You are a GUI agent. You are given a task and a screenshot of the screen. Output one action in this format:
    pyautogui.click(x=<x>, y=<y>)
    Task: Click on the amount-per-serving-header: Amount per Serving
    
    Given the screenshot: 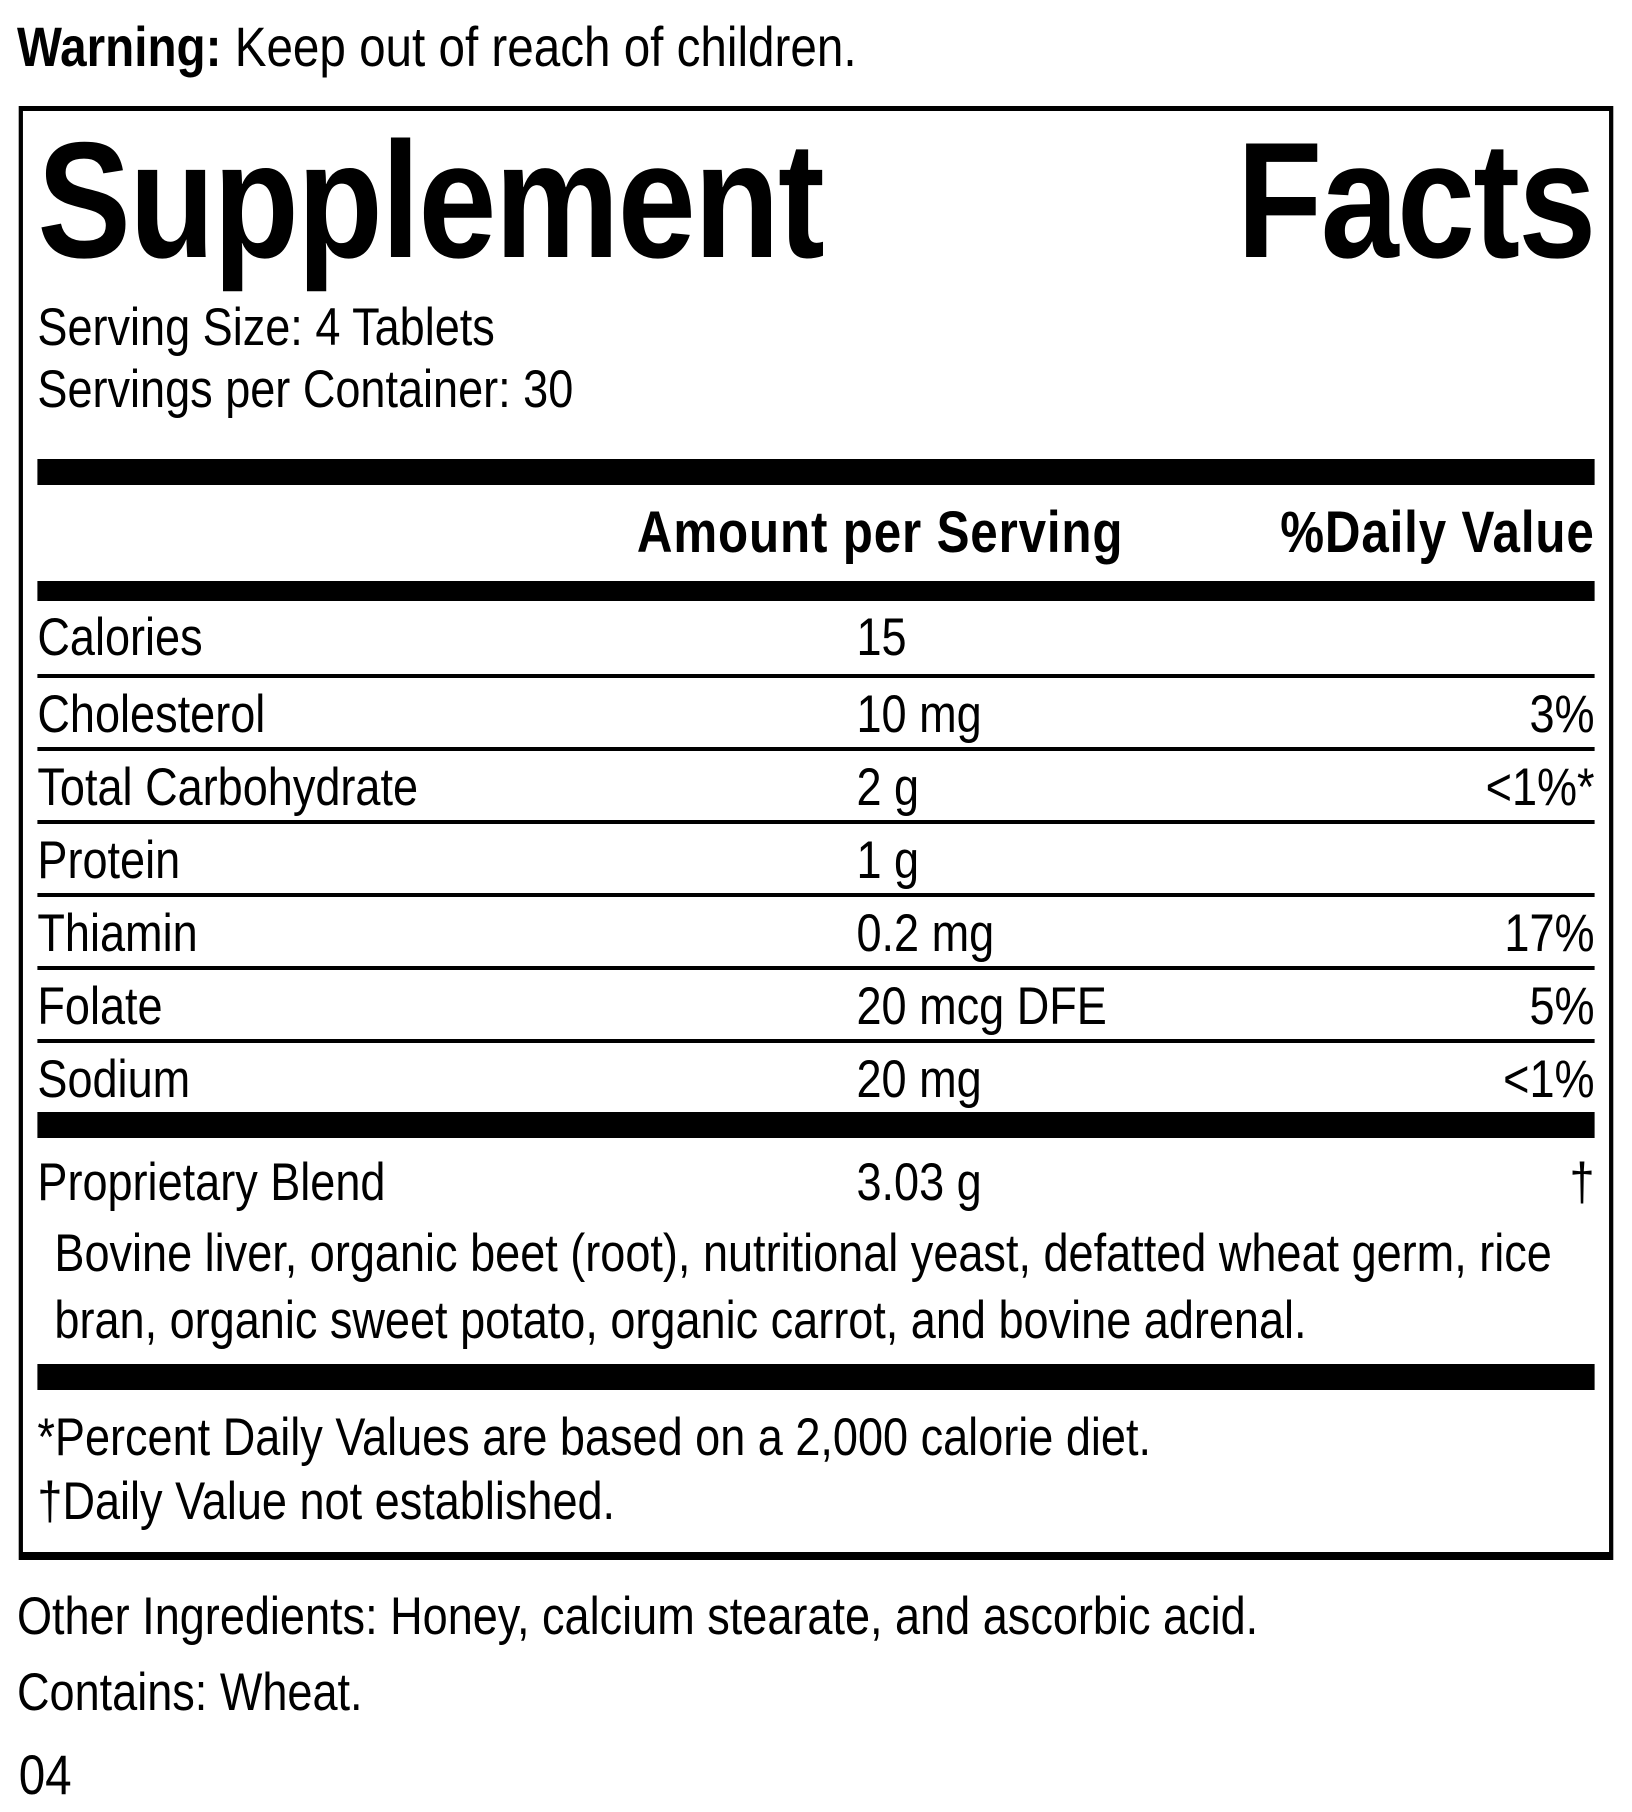 What is the action you would take?
    pyautogui.click(x=880, y=532)
    